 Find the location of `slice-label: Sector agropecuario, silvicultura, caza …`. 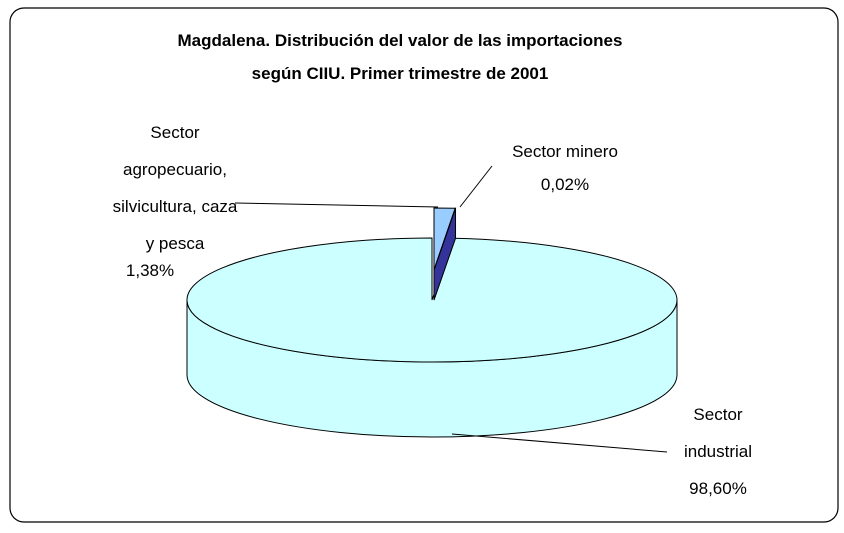

slice-label: Sector agropecuario, silvicultura, caza … is located at coordinates (175, 188).